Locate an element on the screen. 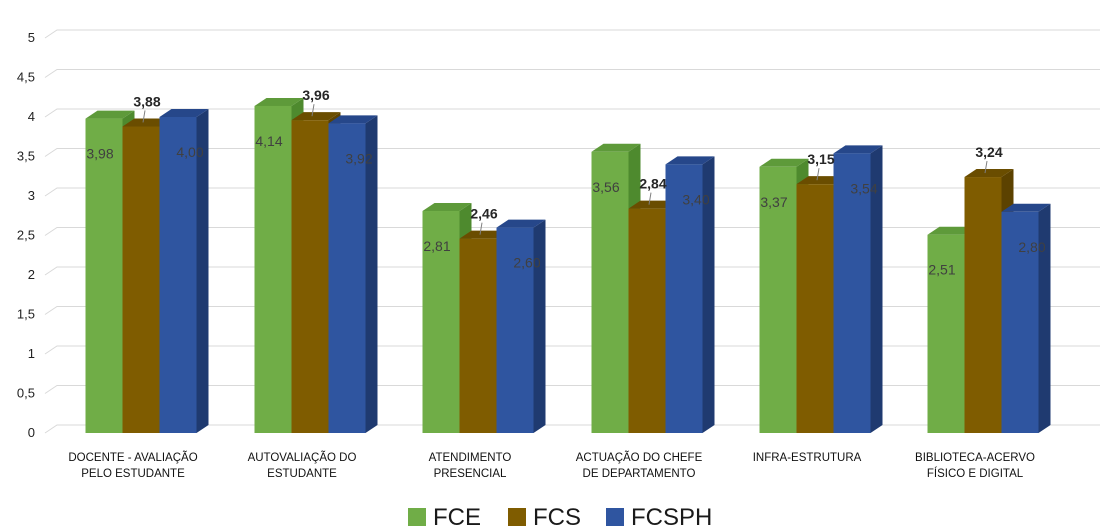 The height and width of the screenshot is (532, 1113). x-category-label: ACTUAÇÃO DO CHEFE DE DEPARTAMENTO is located at coordinates (639, 465).